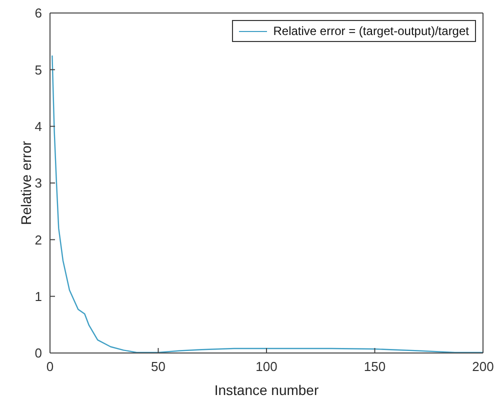 The image size is (500, 407). Describe the element at coordinates (266, 390) in the screenshot. I see `x-axis-title: Instance number` at that location.